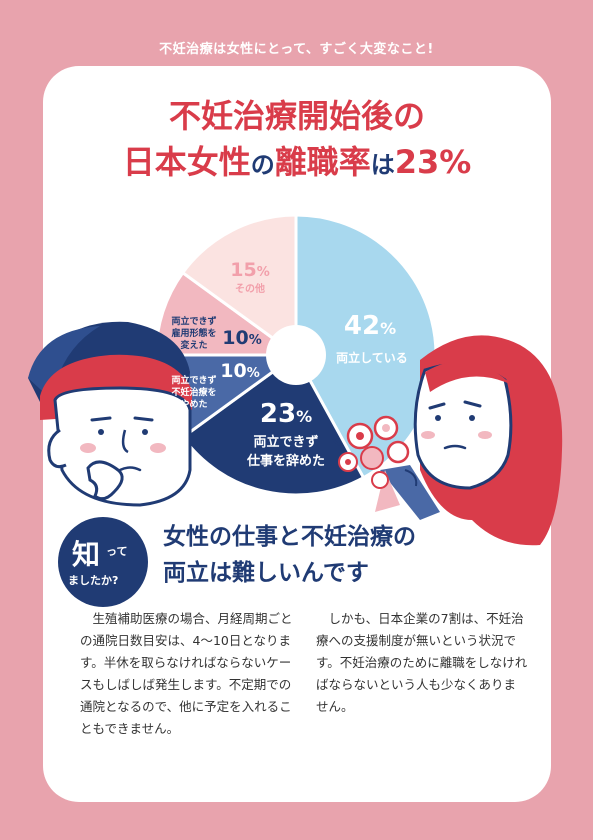  Describe the element at coordinates (193, 321) in the screenshot. I see `label-changed-employment-line1: 両立できず` at that location.